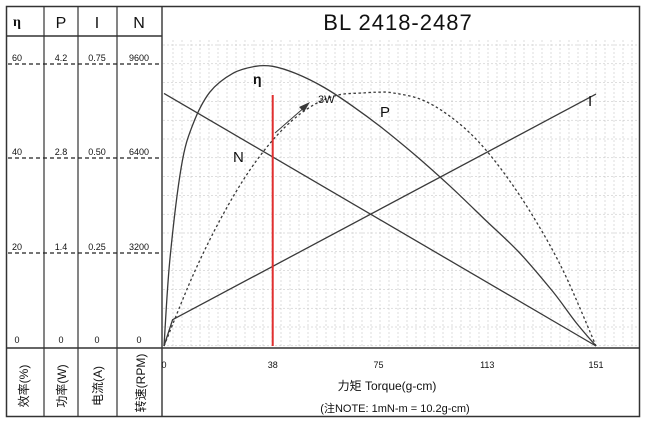 The image size is (646, 428). What do you see at coordinates (412, 118) in the screenshot?
I see `label-layer: η P N I 3W` at bounding box center [412, 118].